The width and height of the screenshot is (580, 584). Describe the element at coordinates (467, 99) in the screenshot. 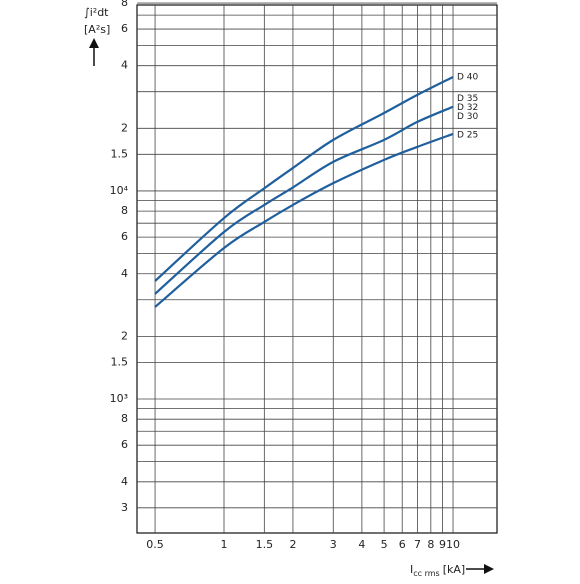

I see `curve-label: D 35` at that location.